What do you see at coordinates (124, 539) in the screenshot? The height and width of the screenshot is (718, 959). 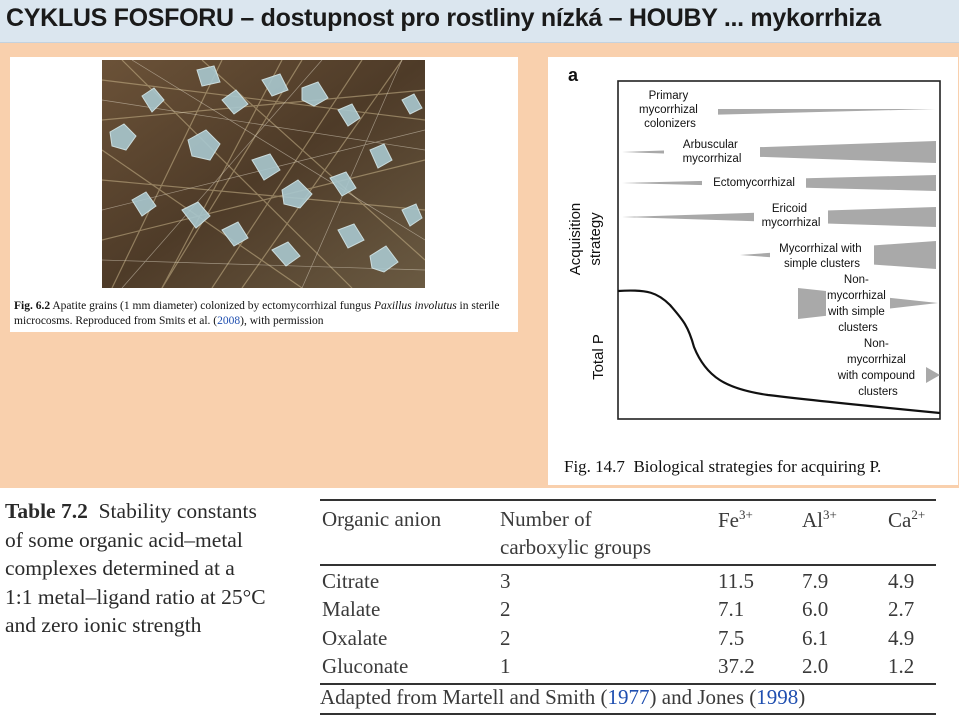 I see `table-caption-line-2: of some organic acid–metal` at bounding box center [124, 539].